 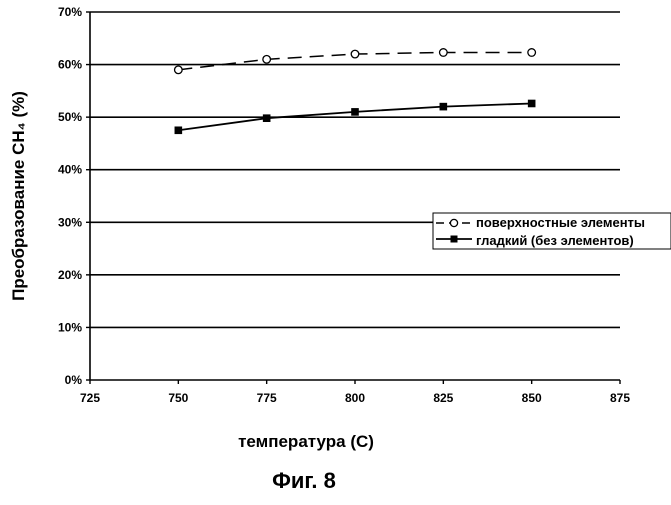 What do you see at coordinates (267, 398) in the screenshot?
I see `x-tick-label: 775` at bounding box center [267, 398].